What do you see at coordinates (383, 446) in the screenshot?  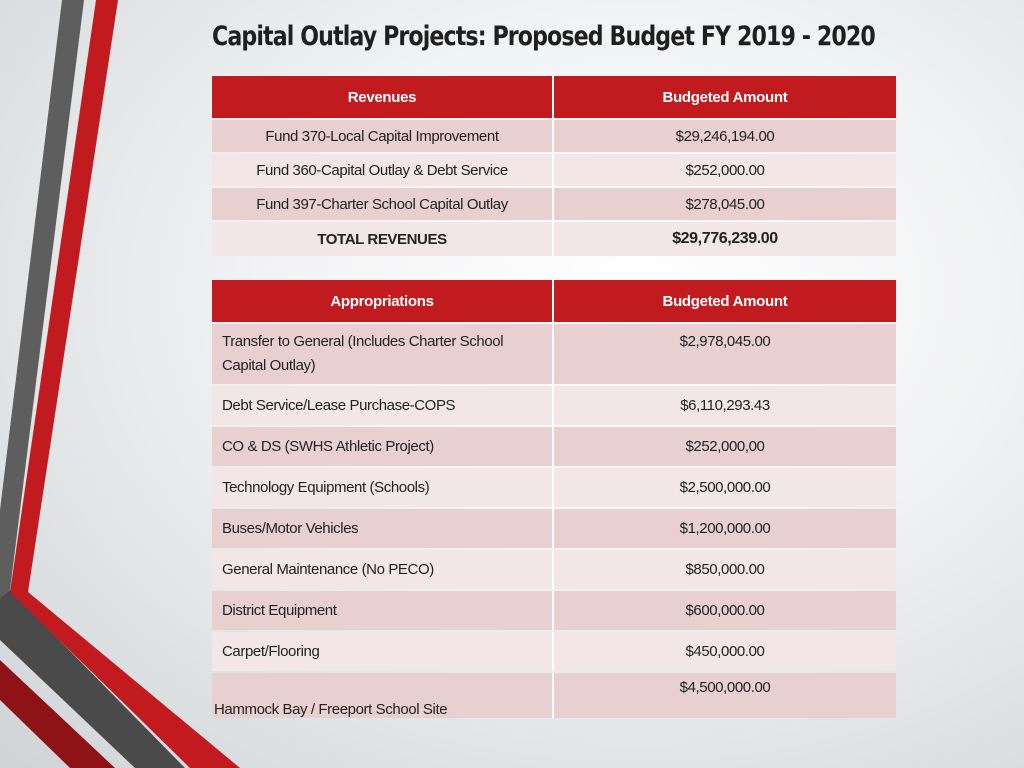 I see `appropriation-label: CO & DS (SWHS Athletic Project)` at bounding box center [383, 446].